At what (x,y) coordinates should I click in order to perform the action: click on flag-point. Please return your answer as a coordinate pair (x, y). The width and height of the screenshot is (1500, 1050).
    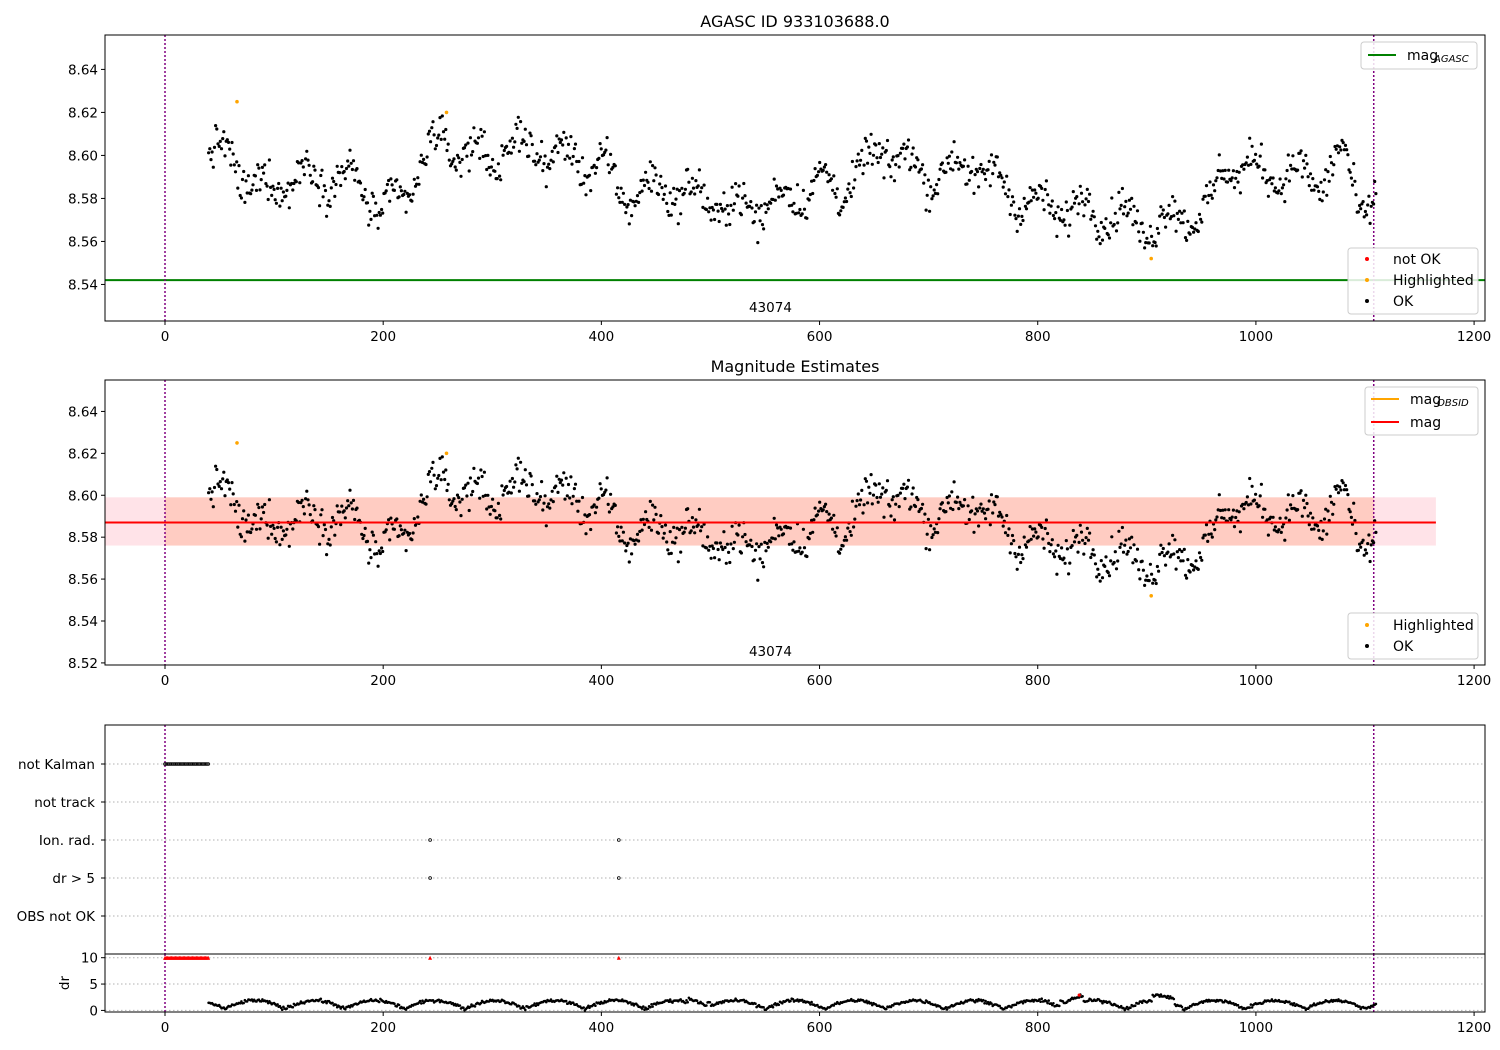
    Looking at the image, I should click on (430, 878).